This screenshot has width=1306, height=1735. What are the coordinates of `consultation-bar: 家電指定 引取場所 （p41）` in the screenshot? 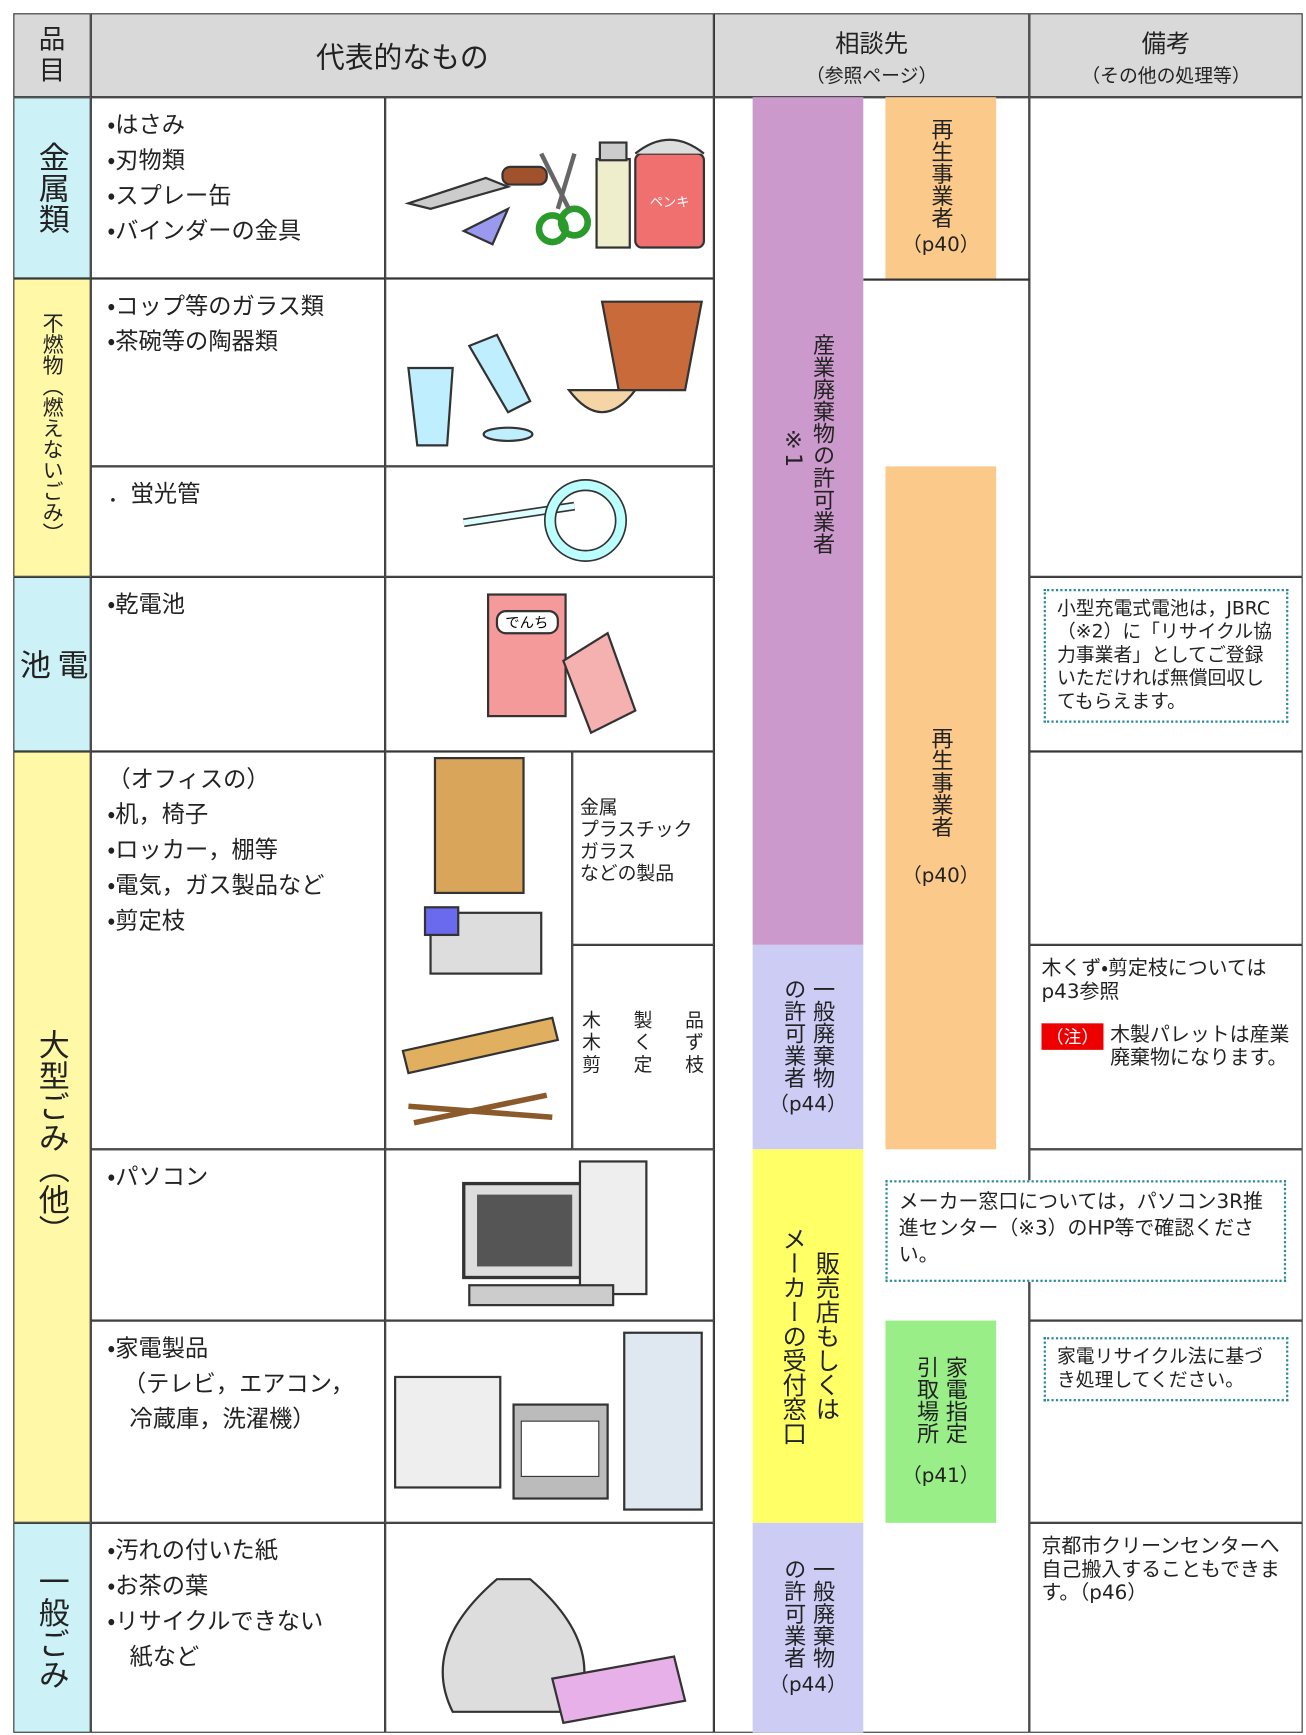 It's located at (941, 1421).